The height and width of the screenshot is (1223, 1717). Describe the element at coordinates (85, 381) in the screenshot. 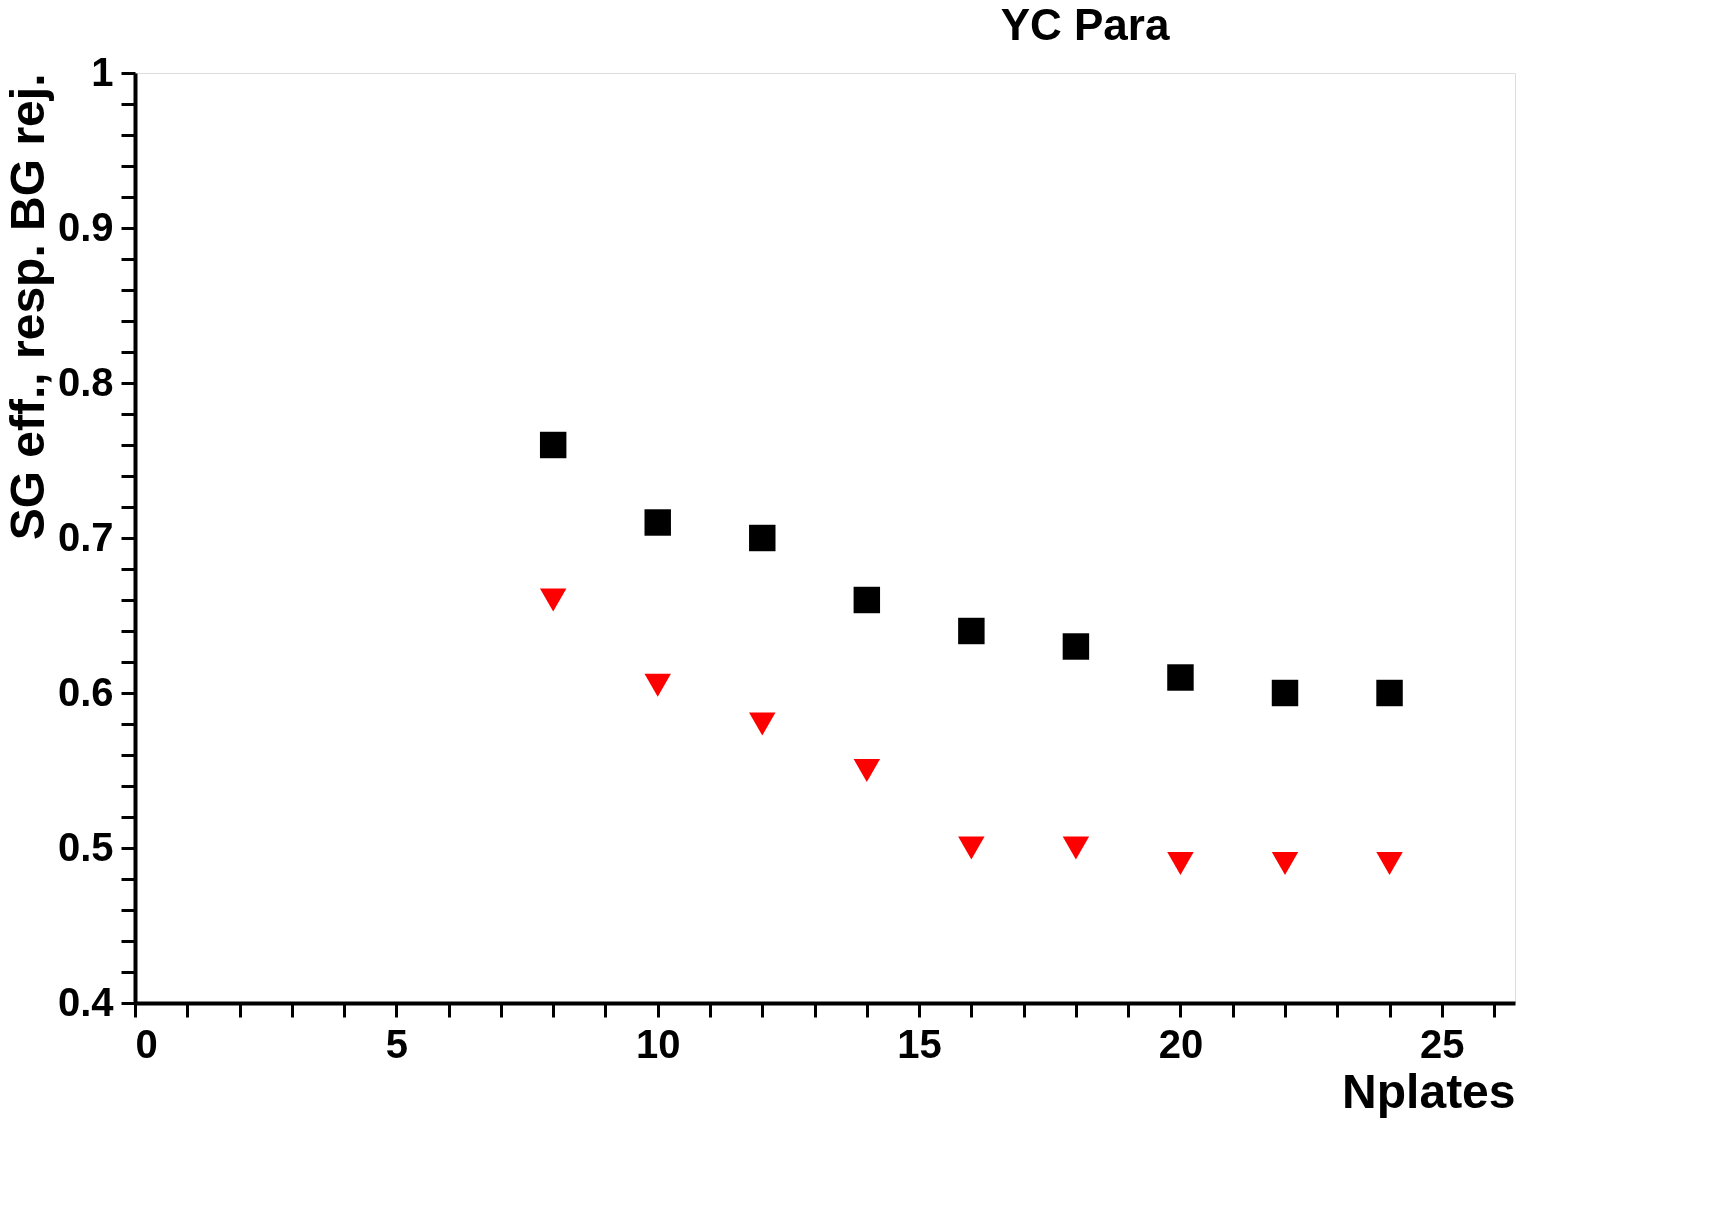

I see `y-tick-label: 0.8` at that location.